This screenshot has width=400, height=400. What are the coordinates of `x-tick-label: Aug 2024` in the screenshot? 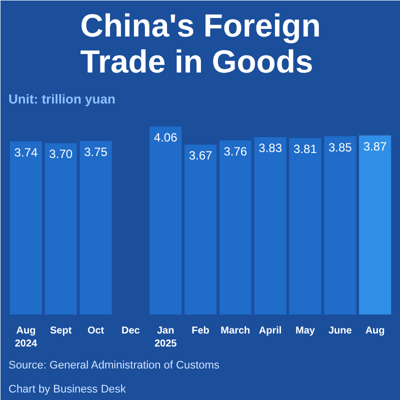 It's located at (26, 338).